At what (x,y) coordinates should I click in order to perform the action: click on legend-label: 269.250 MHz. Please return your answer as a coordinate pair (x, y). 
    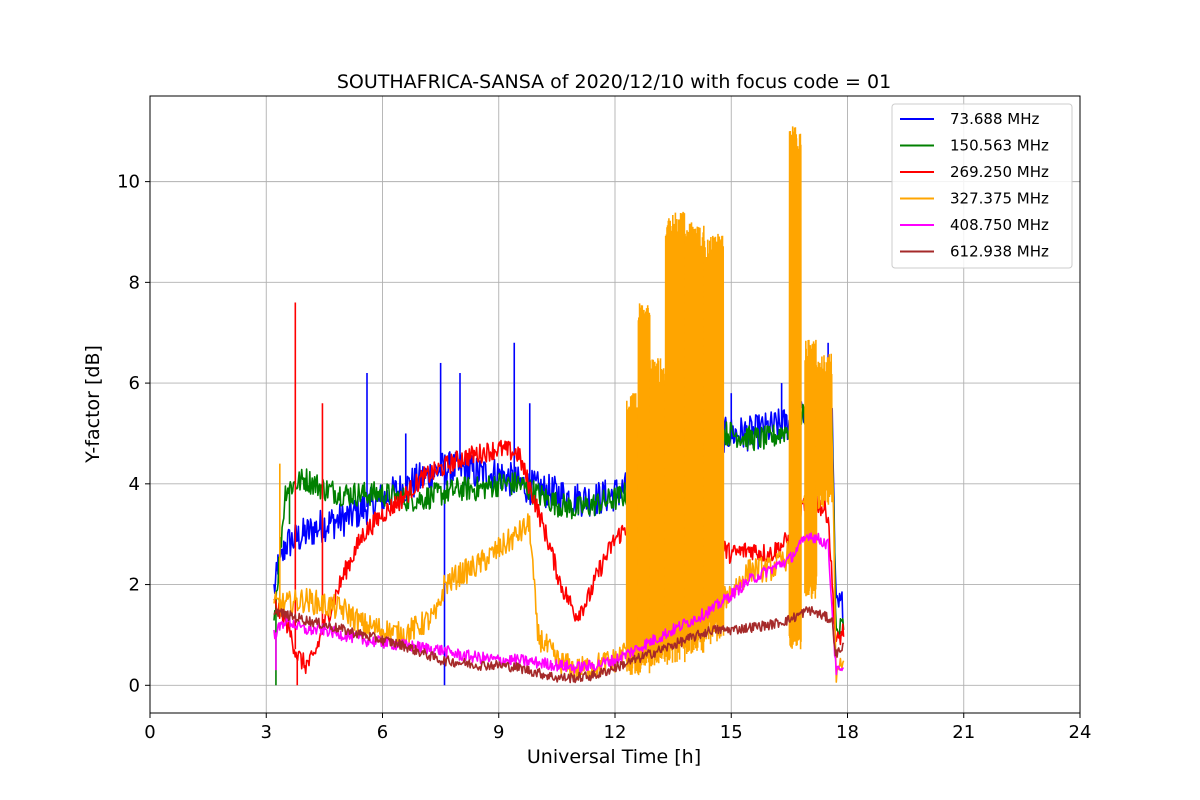
    Looking at the image, I should click on (999, 172).